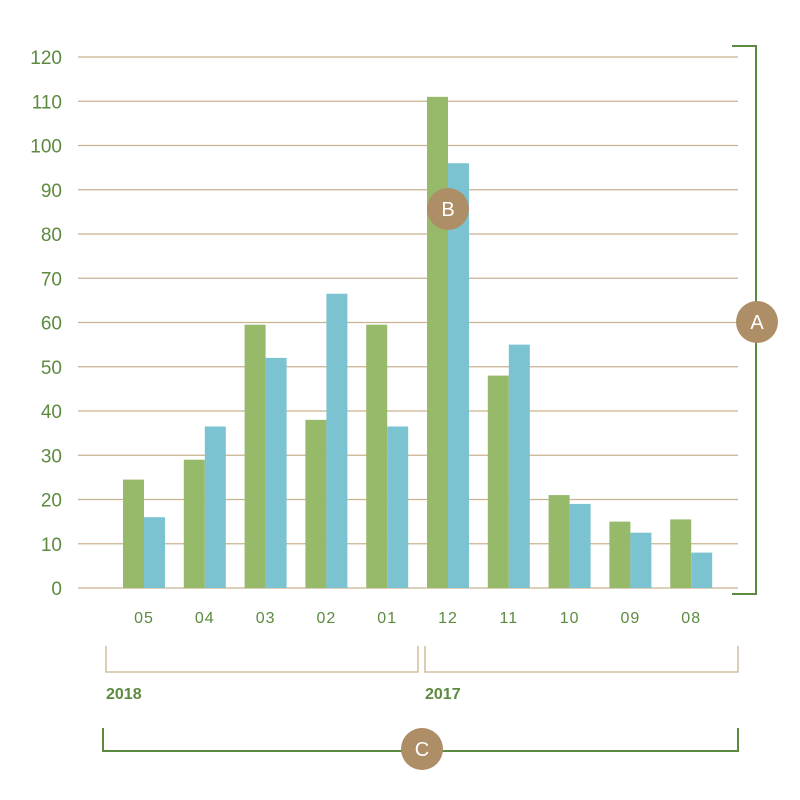  Describe the element at coordinates (51, 191) in the screenshot. I see `y-tick-label: 90` at that location.